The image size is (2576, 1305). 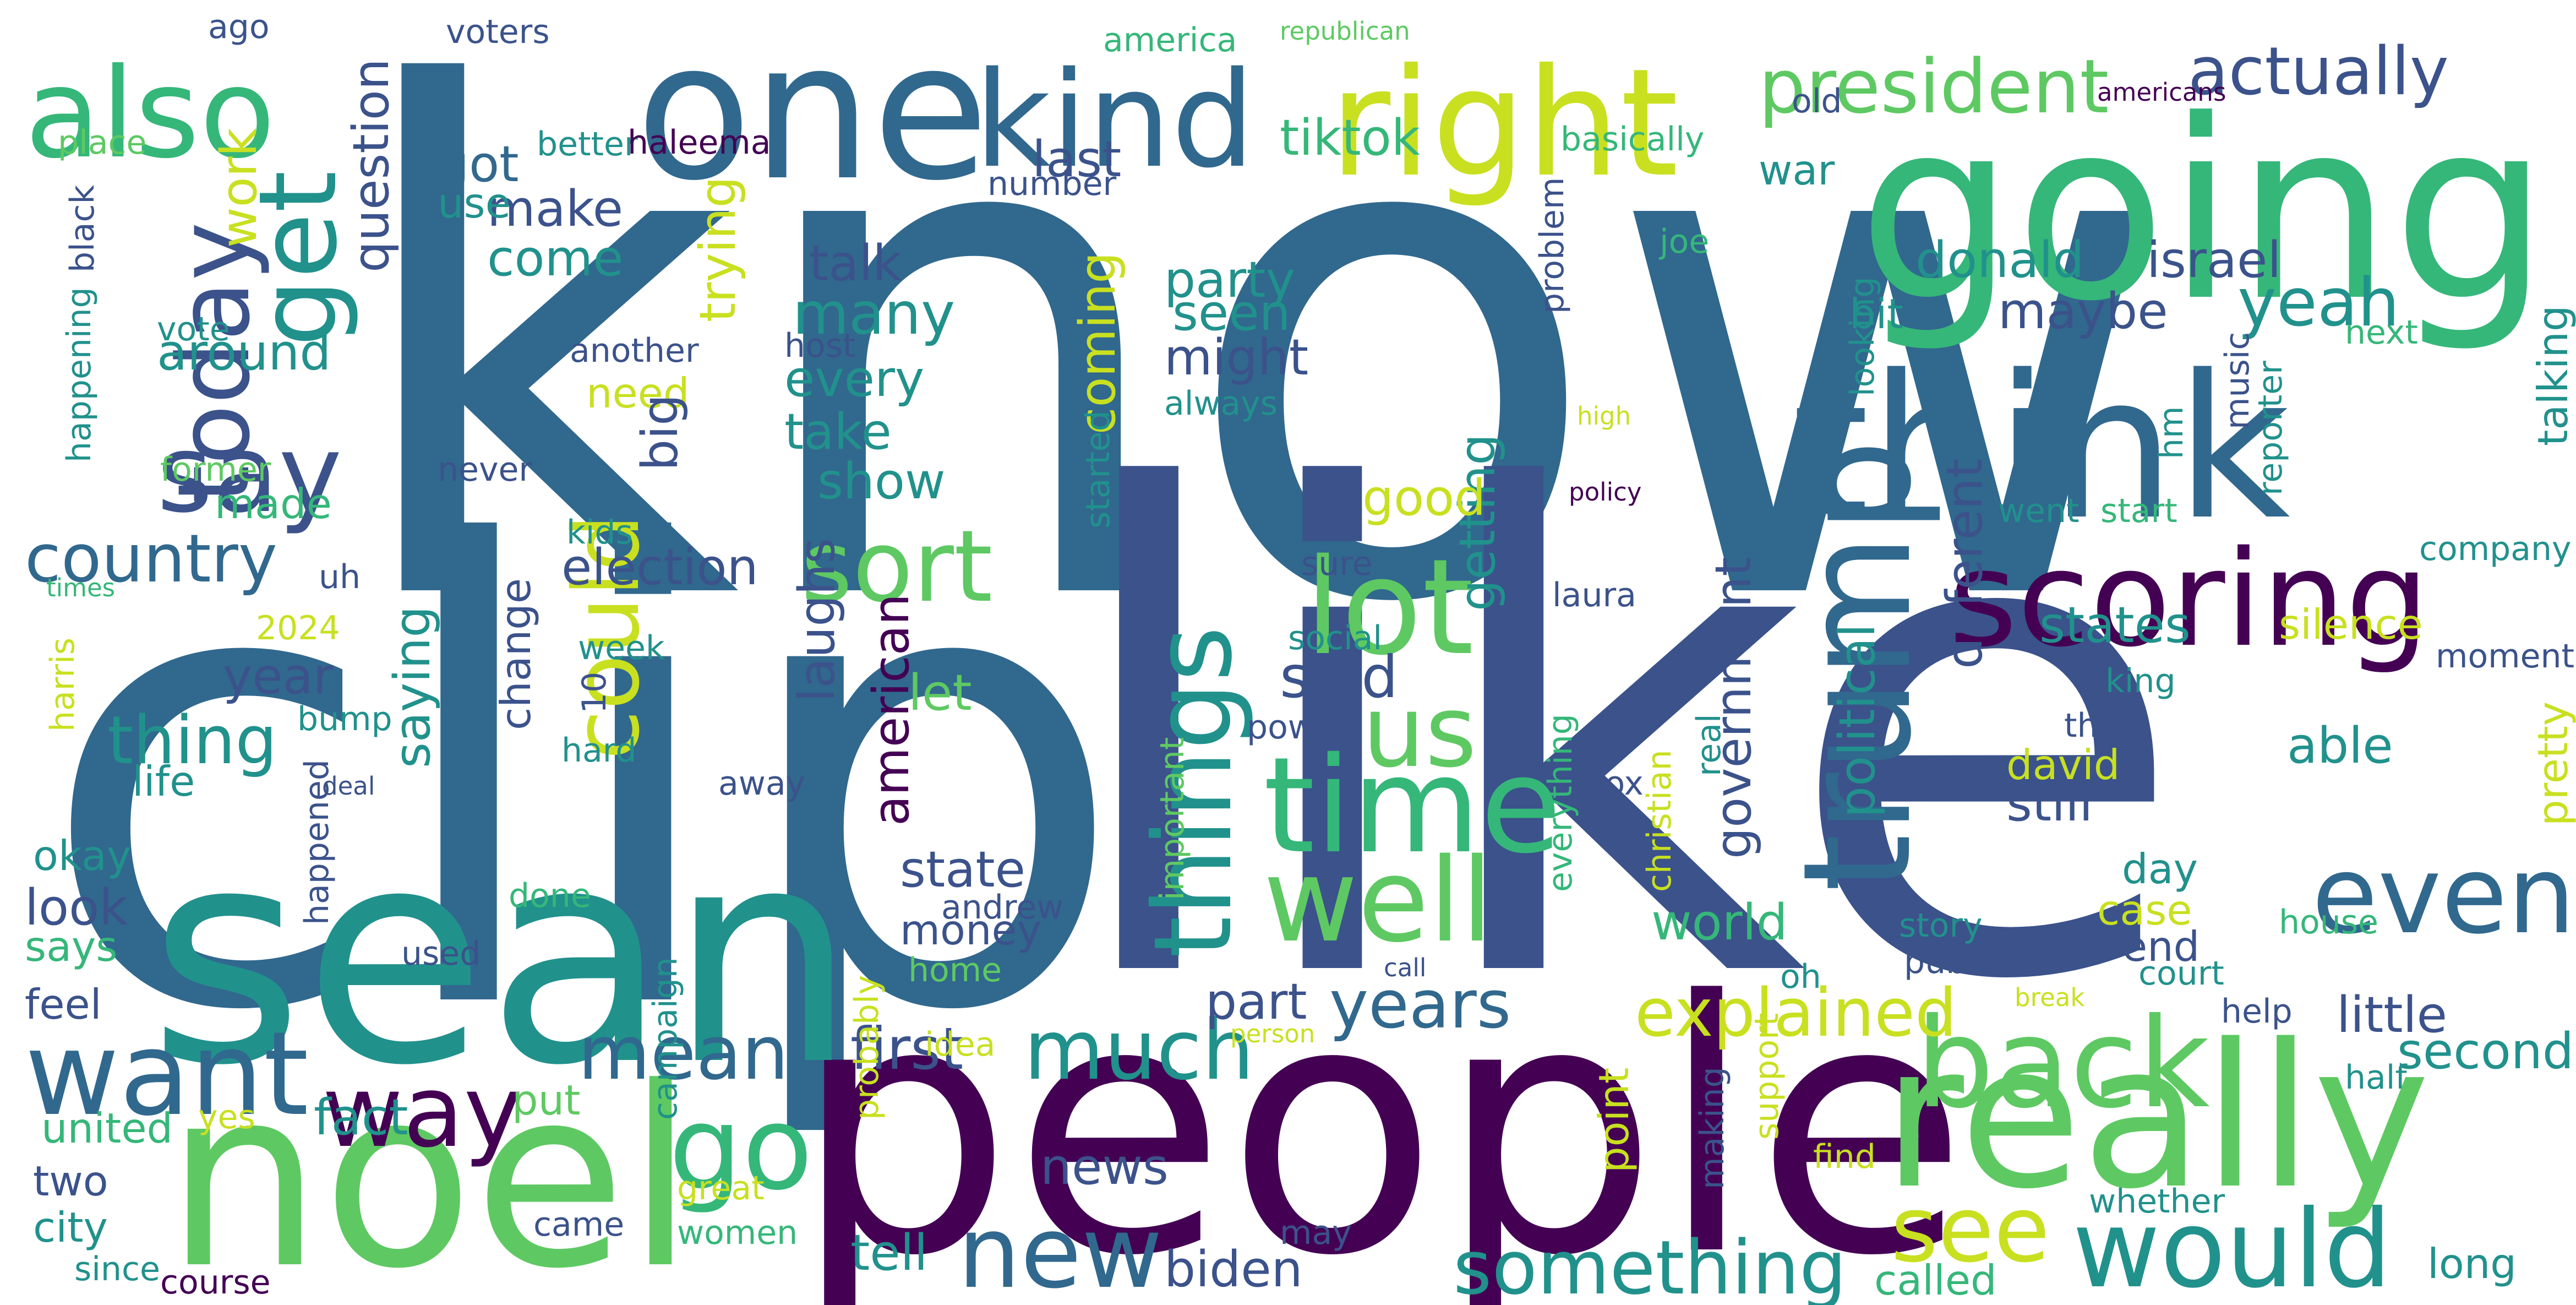 What do you see at coordinates (1504, 123) in the screenshot?
I see `word-right: right` at bounding box center [1504, 123].